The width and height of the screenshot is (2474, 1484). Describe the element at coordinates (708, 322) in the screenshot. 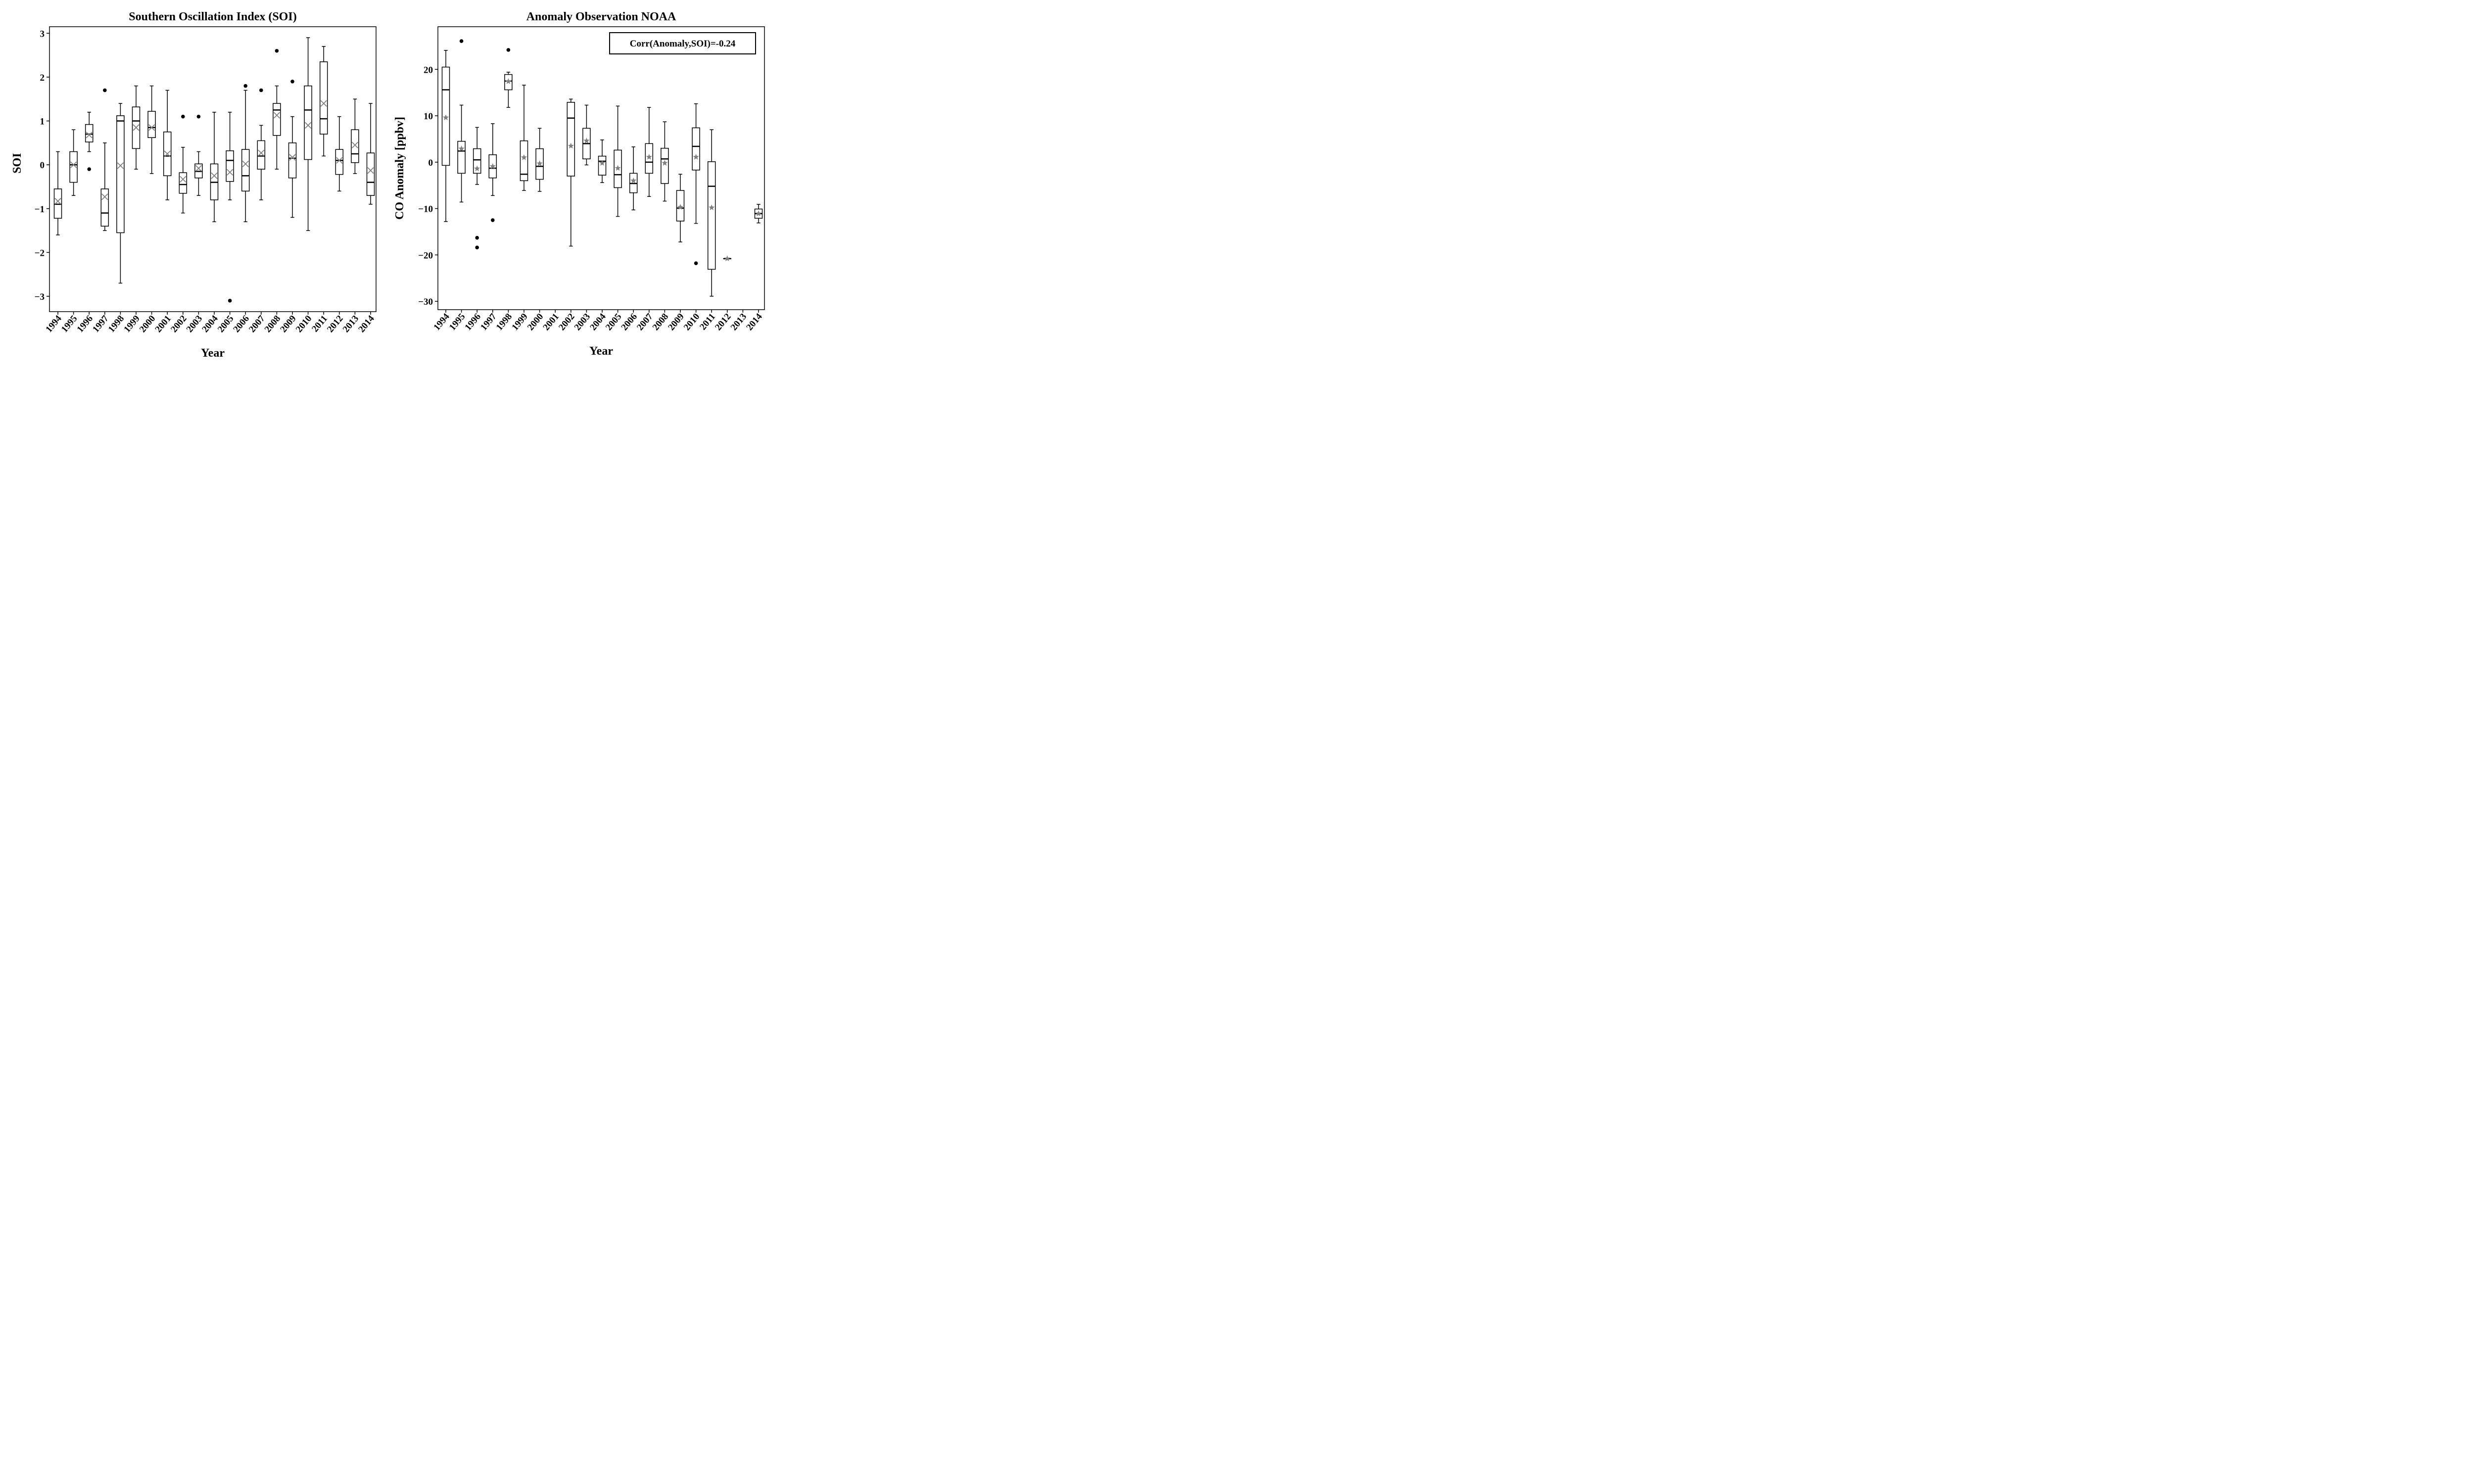

I see `noaa-x-tick-label: 2011` at that location.